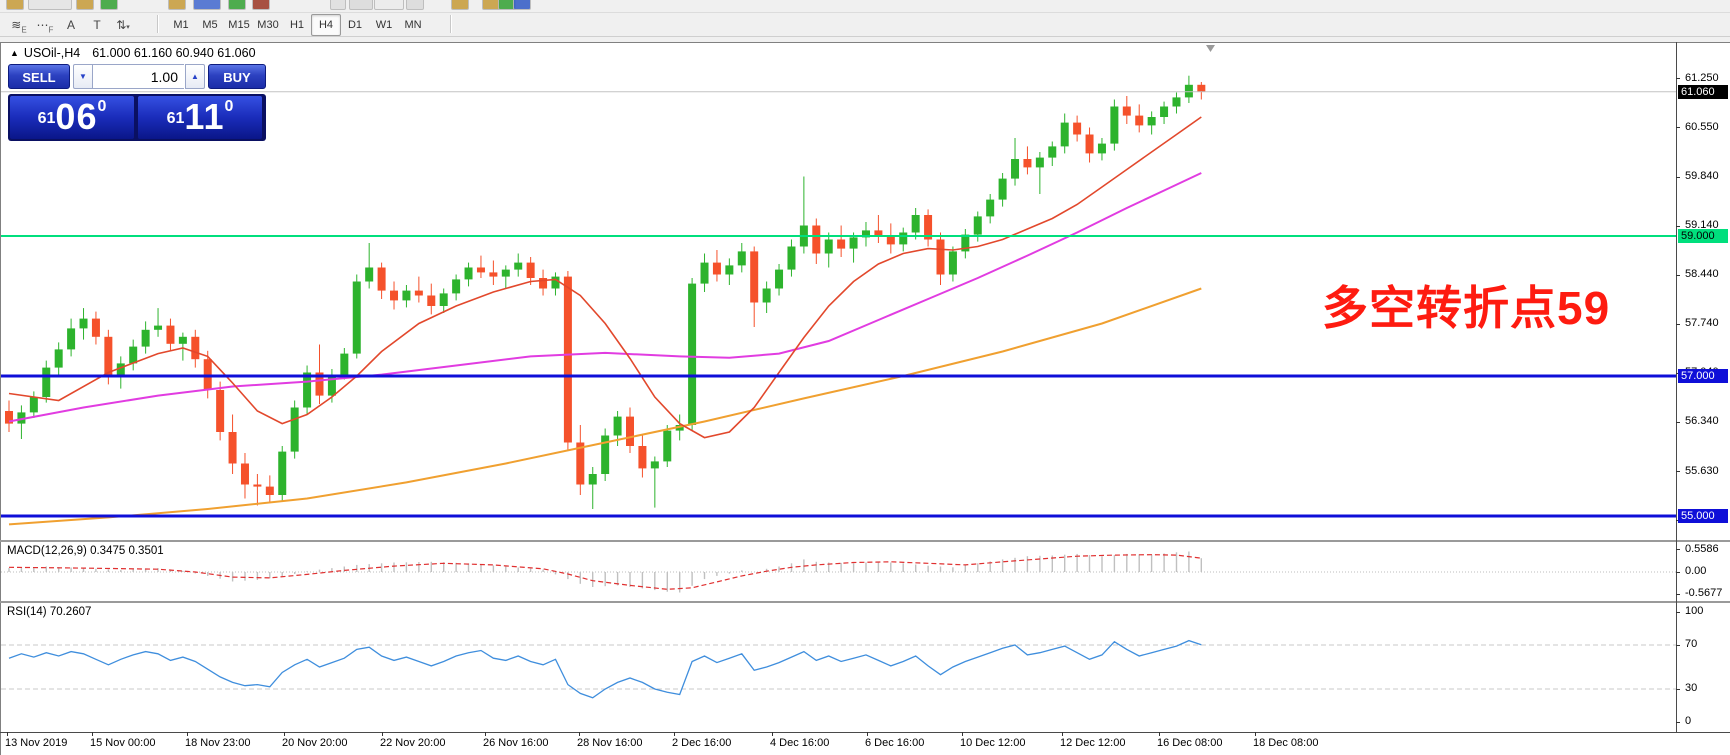 This screenshot has width=1730, height=755. Describe the element at coordinates (14, 53) in the screenshot. I see `chart-collapse-arrow-icon: ▲` at that location.